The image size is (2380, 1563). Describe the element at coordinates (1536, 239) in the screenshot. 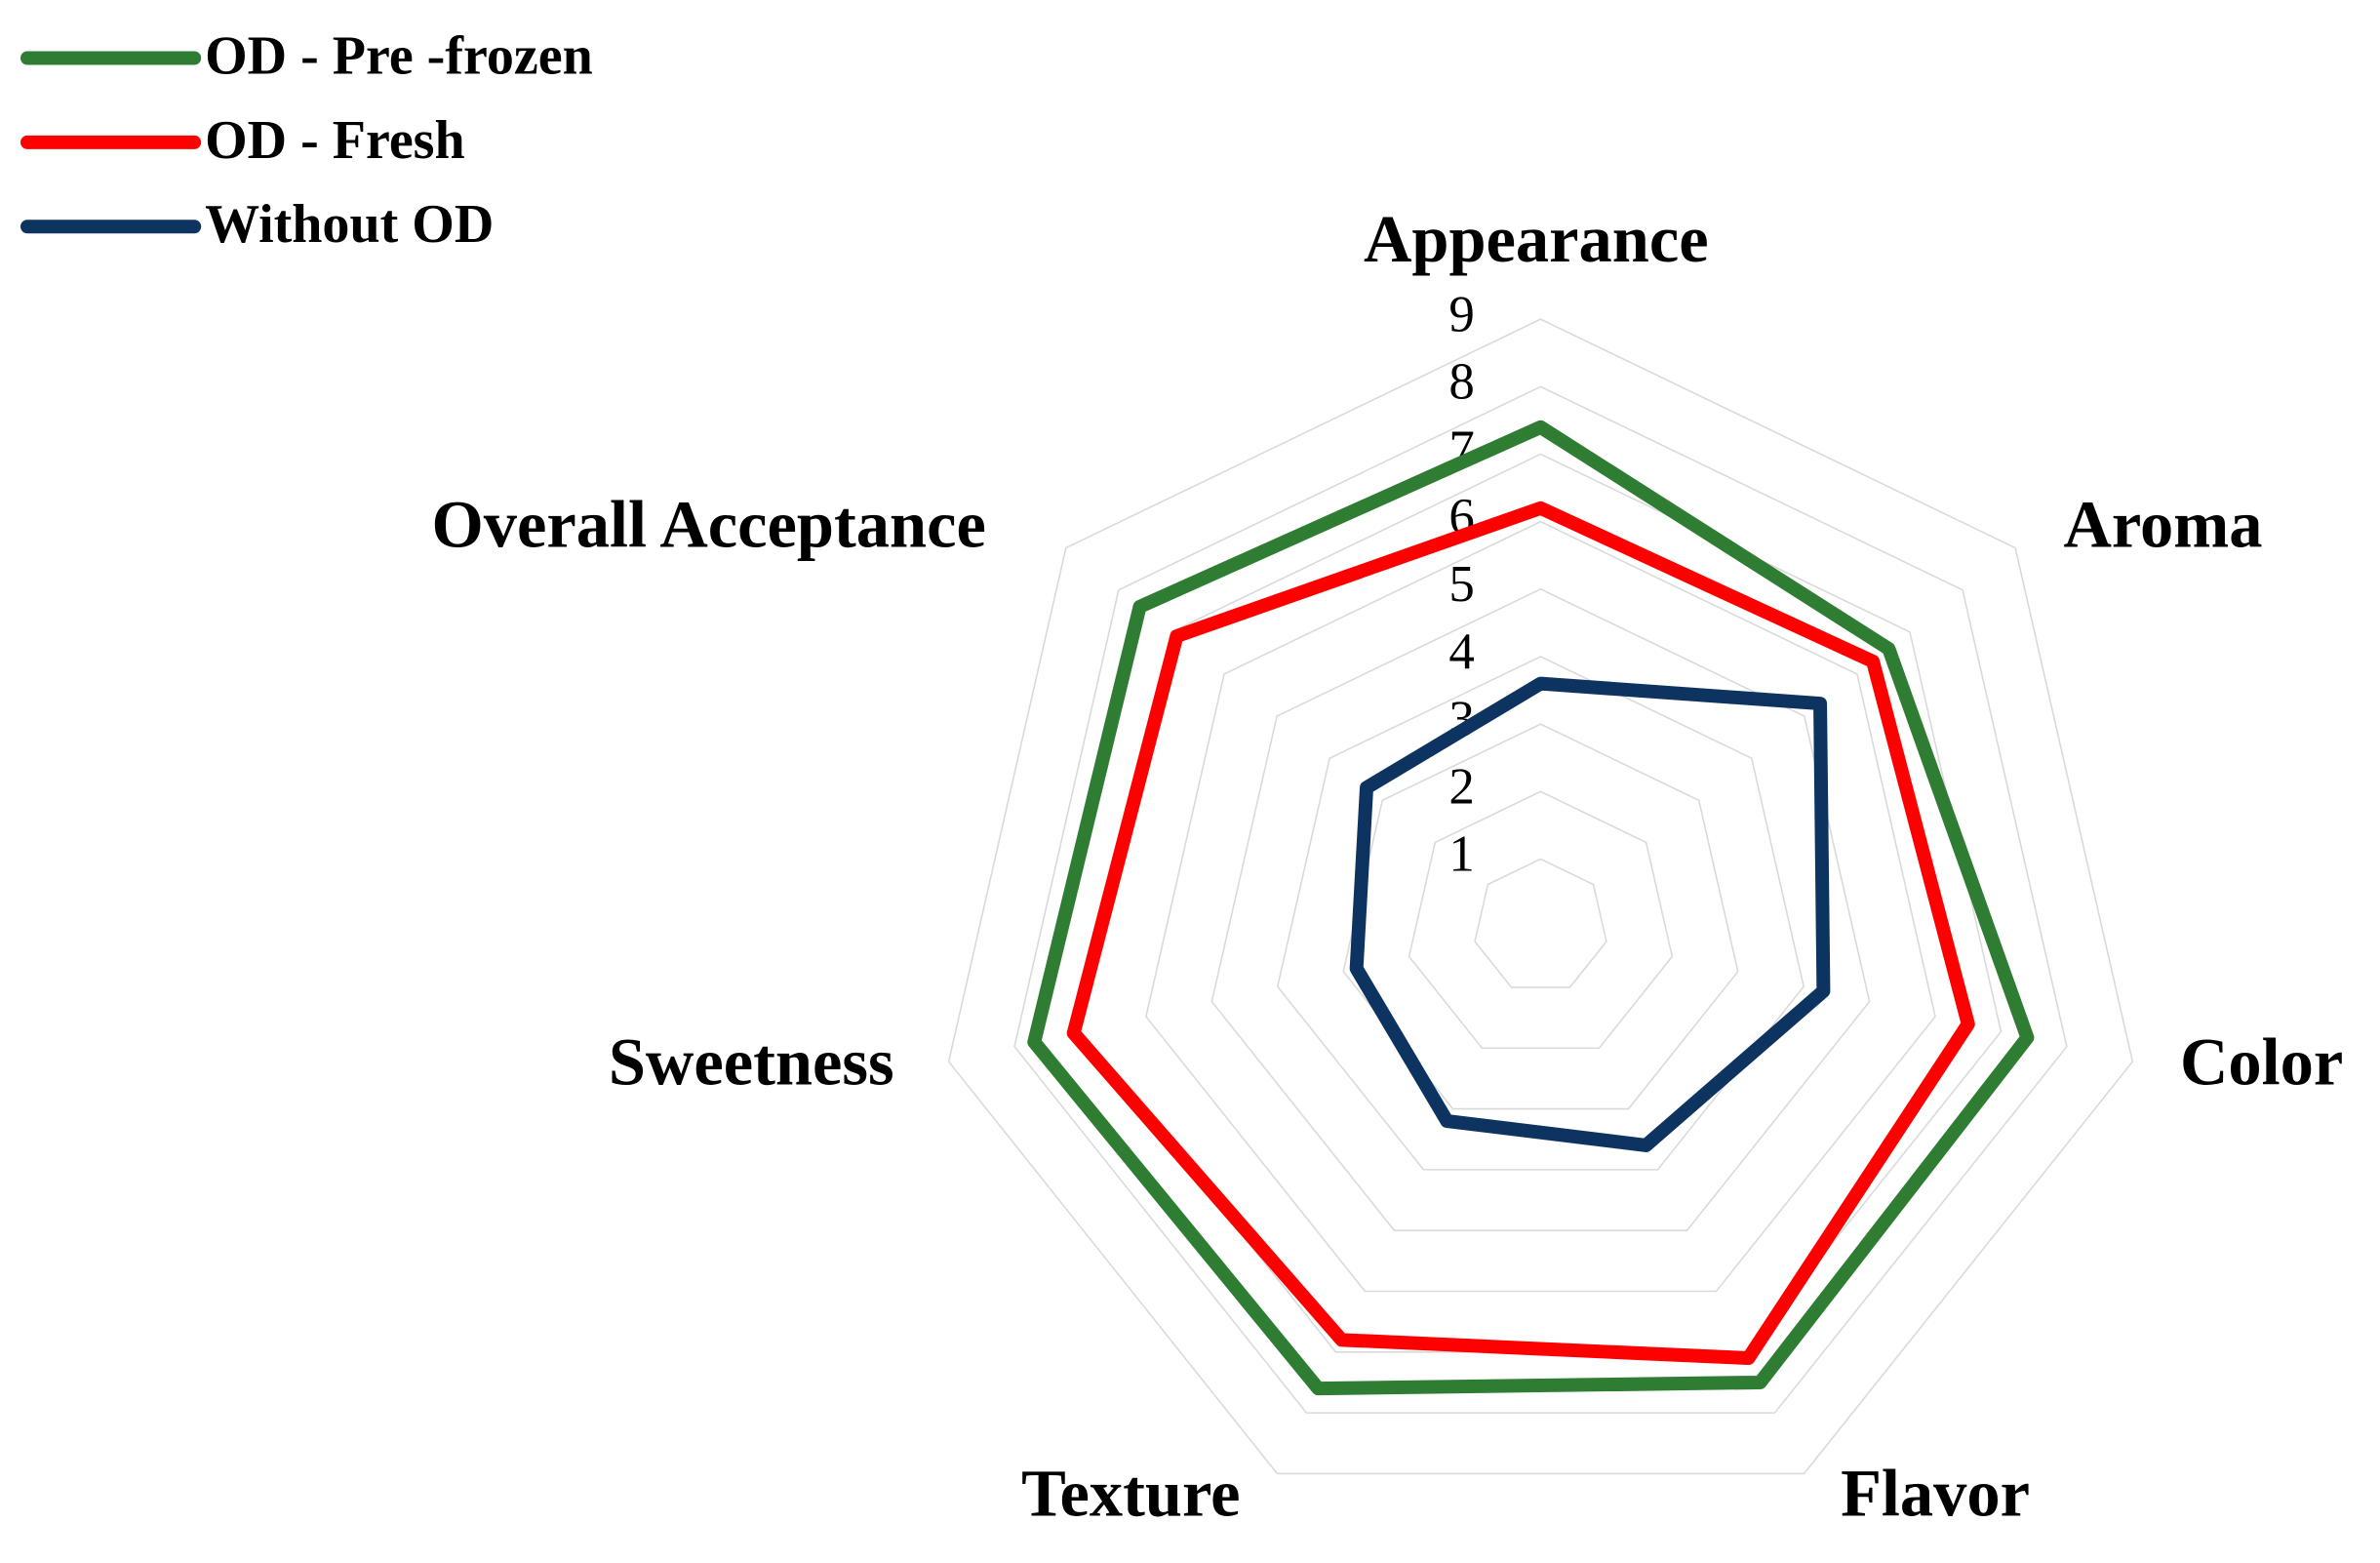

I see `category-label: Appearance` at that location.